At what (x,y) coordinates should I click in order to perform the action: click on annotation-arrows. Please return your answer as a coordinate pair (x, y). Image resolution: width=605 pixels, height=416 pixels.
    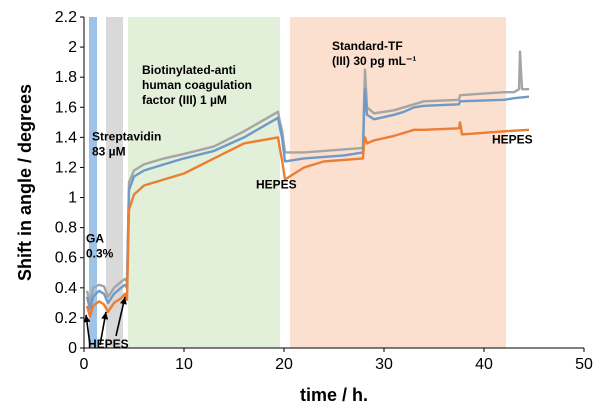
    Looking at the image, I should click on (105, 321).